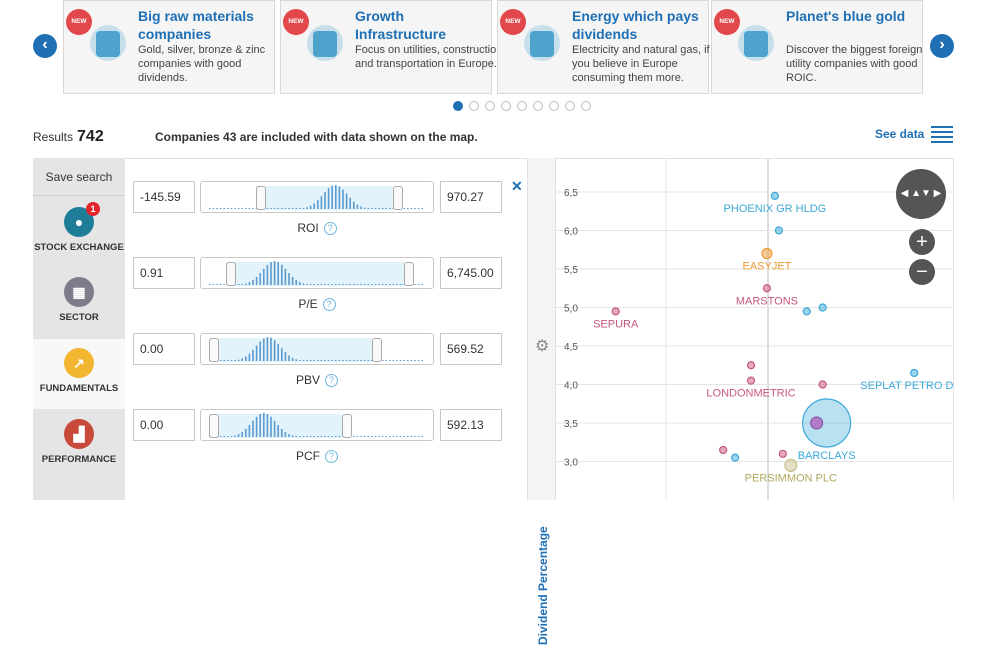 This screenshot has width=988, height=645. What do you see at coordinates (571, 463) in the screenshot?
I see `y-tick-label: 3,0` at bounding box center [571, 463].